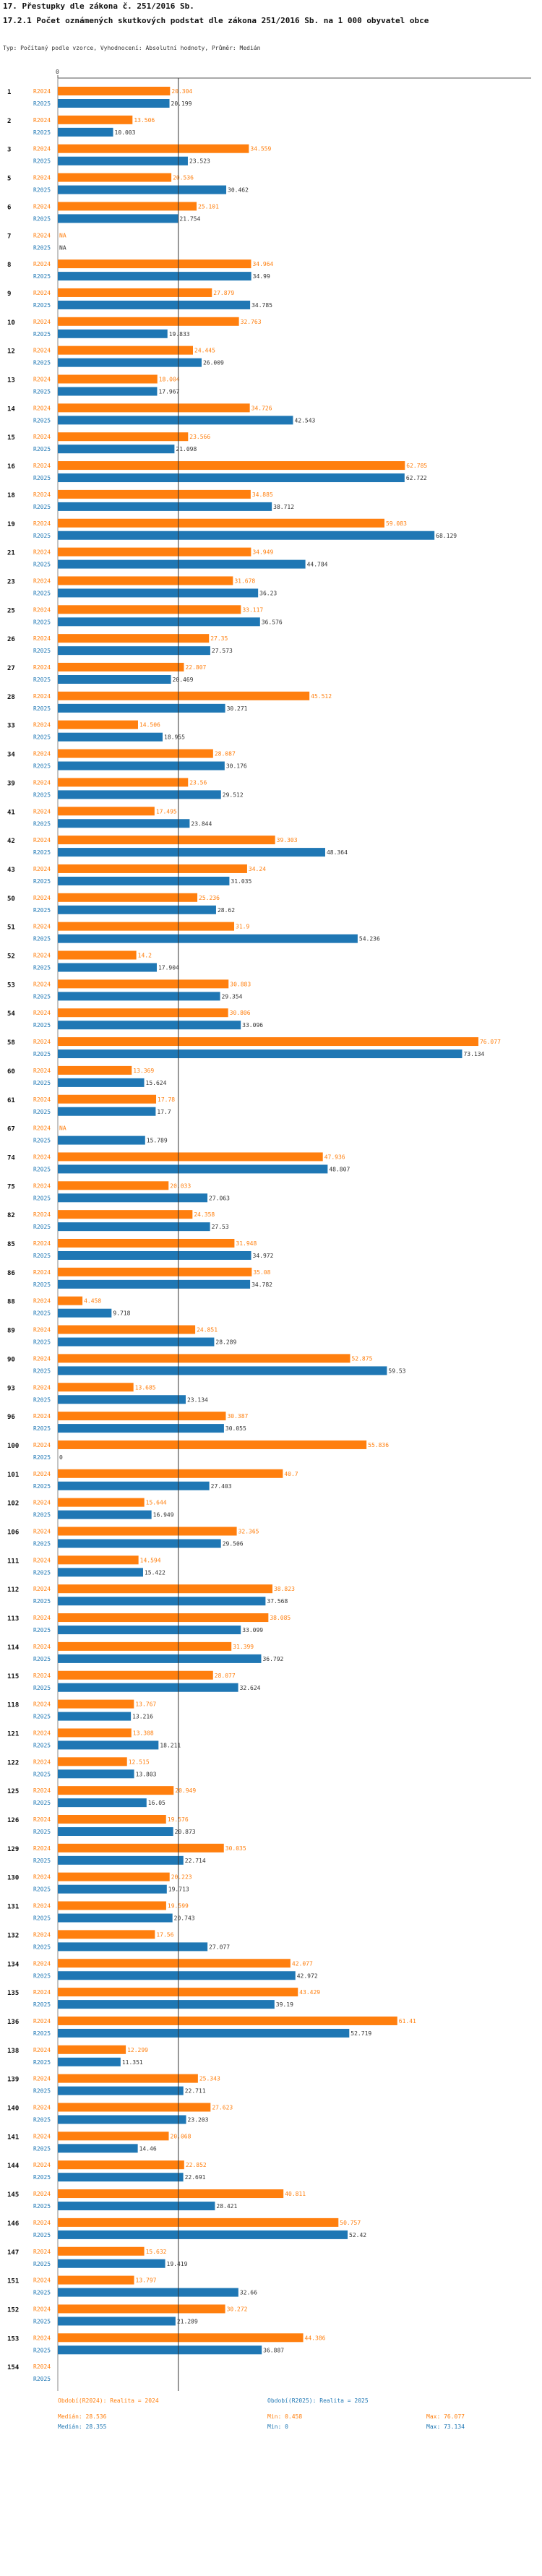 This screenshot has height=2576, width=542. I want to click on value-label-r2025: 19.419, so click(177, 2264).